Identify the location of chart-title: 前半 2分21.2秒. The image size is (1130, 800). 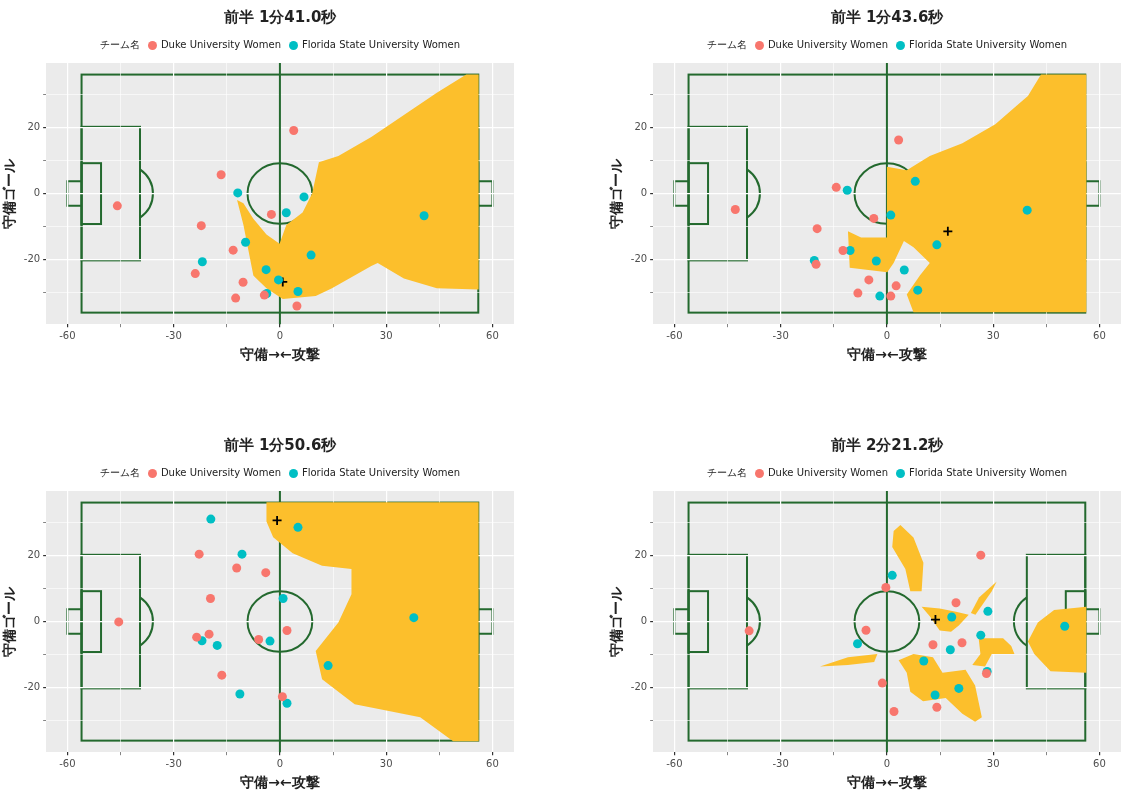
(887, 445).